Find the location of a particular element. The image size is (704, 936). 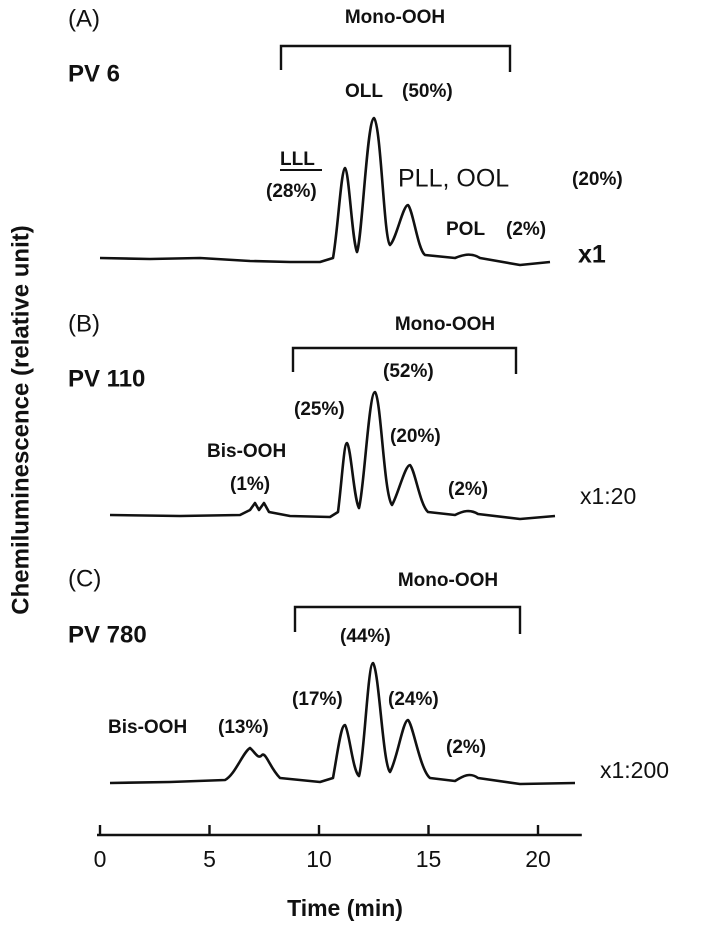

annotation: (1%) is located at coordinates (250, 484).